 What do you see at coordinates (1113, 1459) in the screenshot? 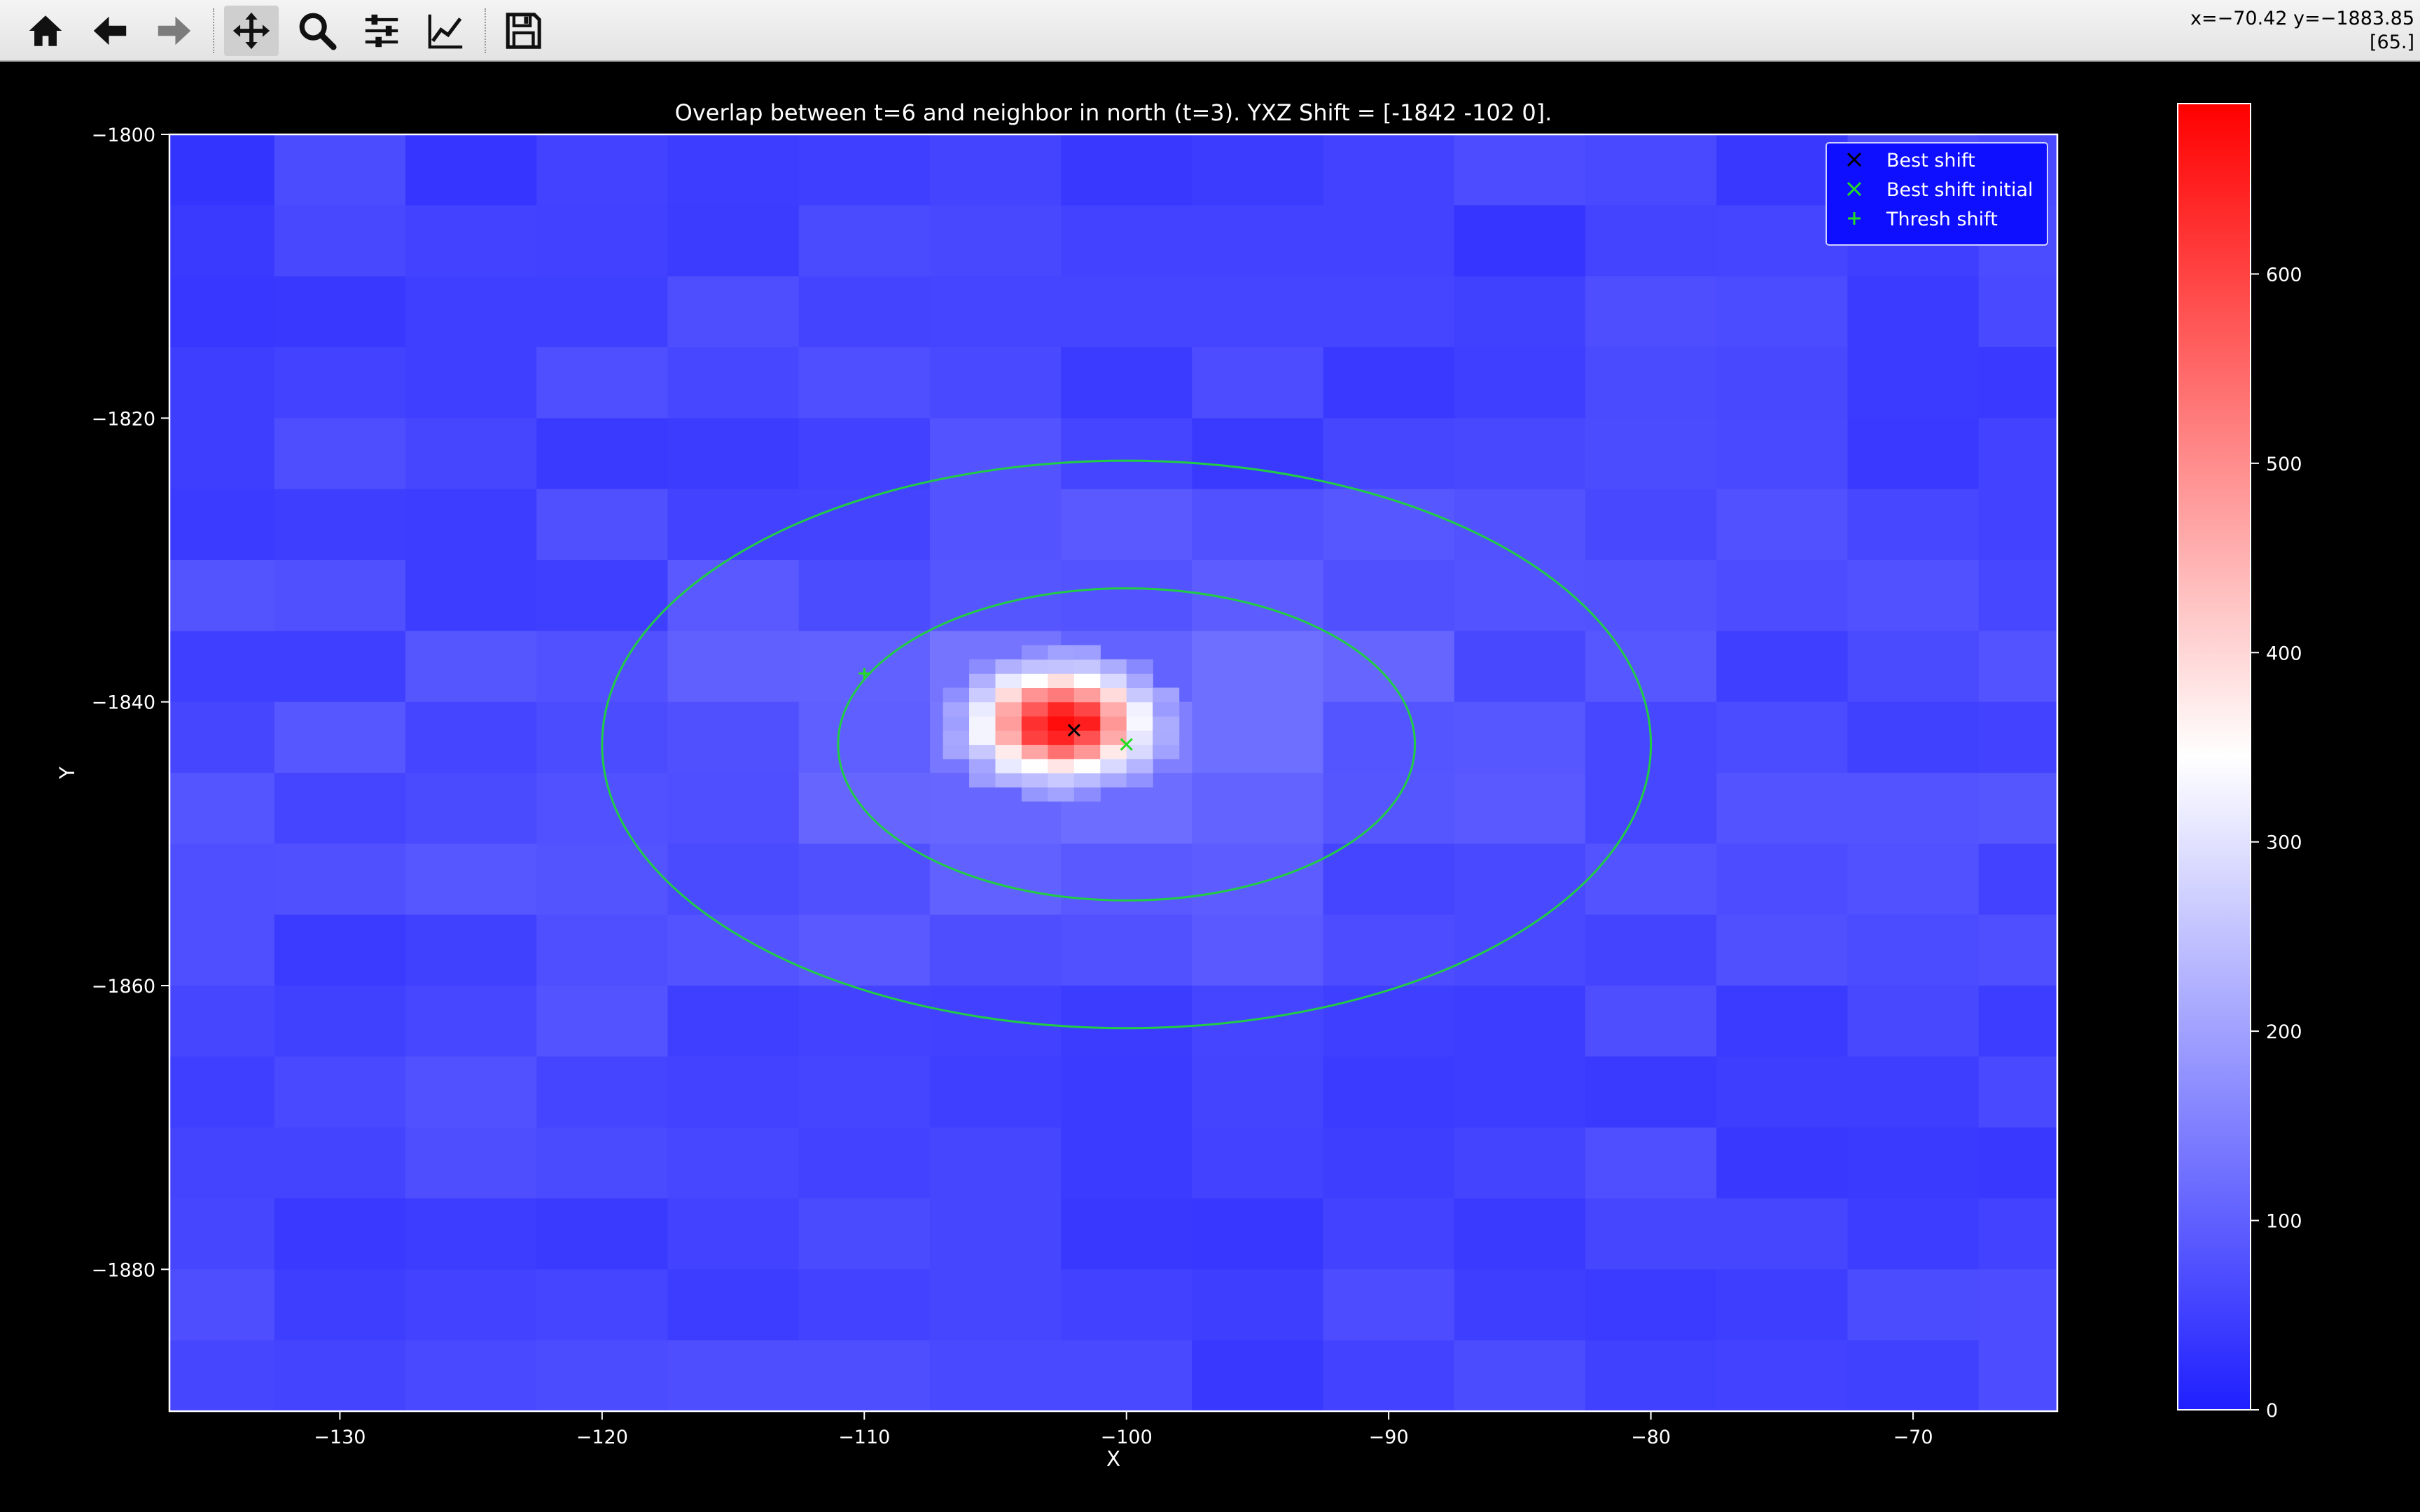
I see `x-axis-label: X` at bounding box center [1113, 1459].